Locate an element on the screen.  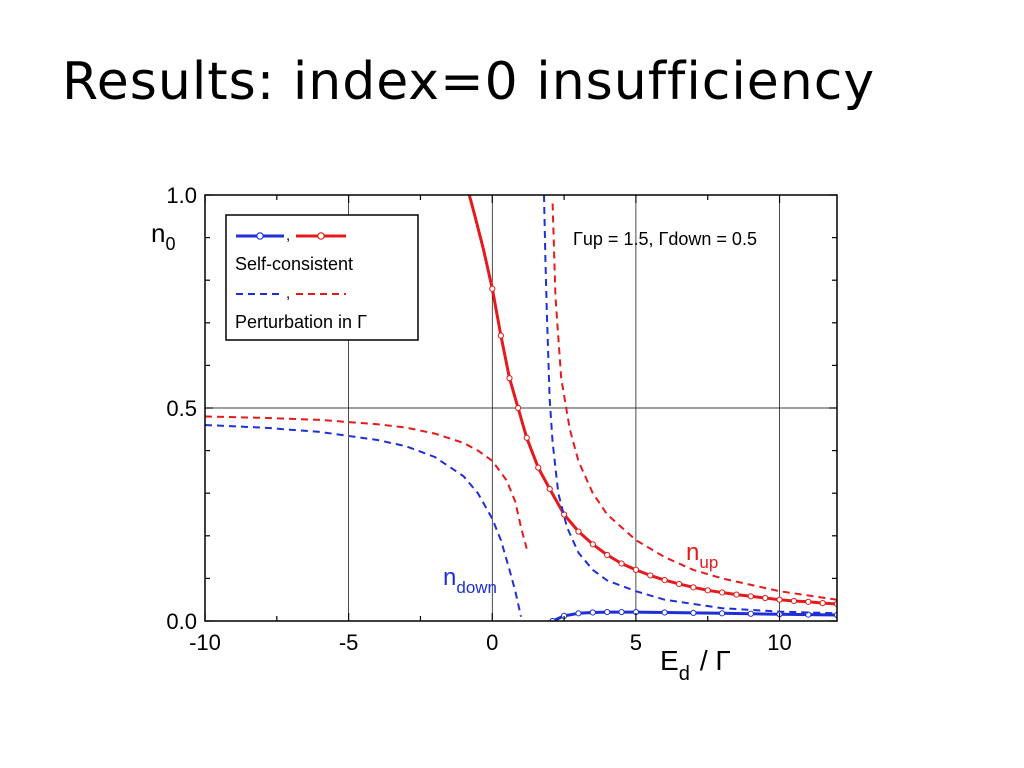
legend-marker-self-up is located at coordinates (321, 236).